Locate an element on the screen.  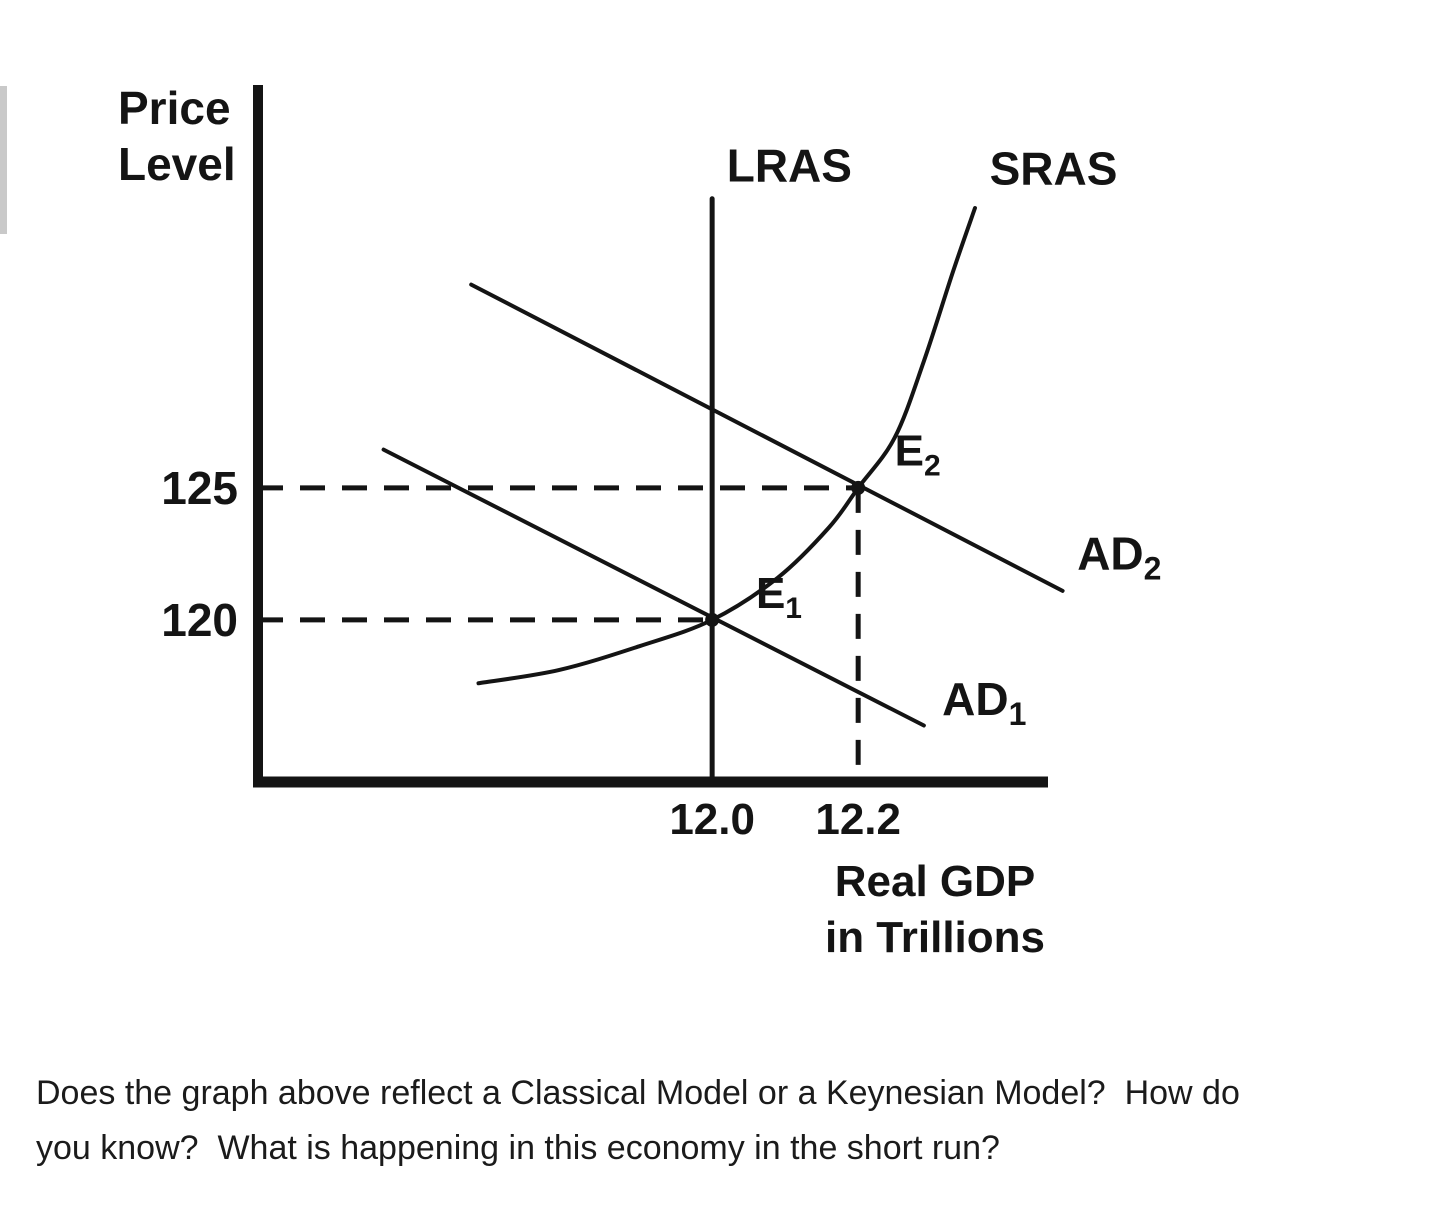
y-axis-title-line-2: Level is located at coordinates (177, 164).